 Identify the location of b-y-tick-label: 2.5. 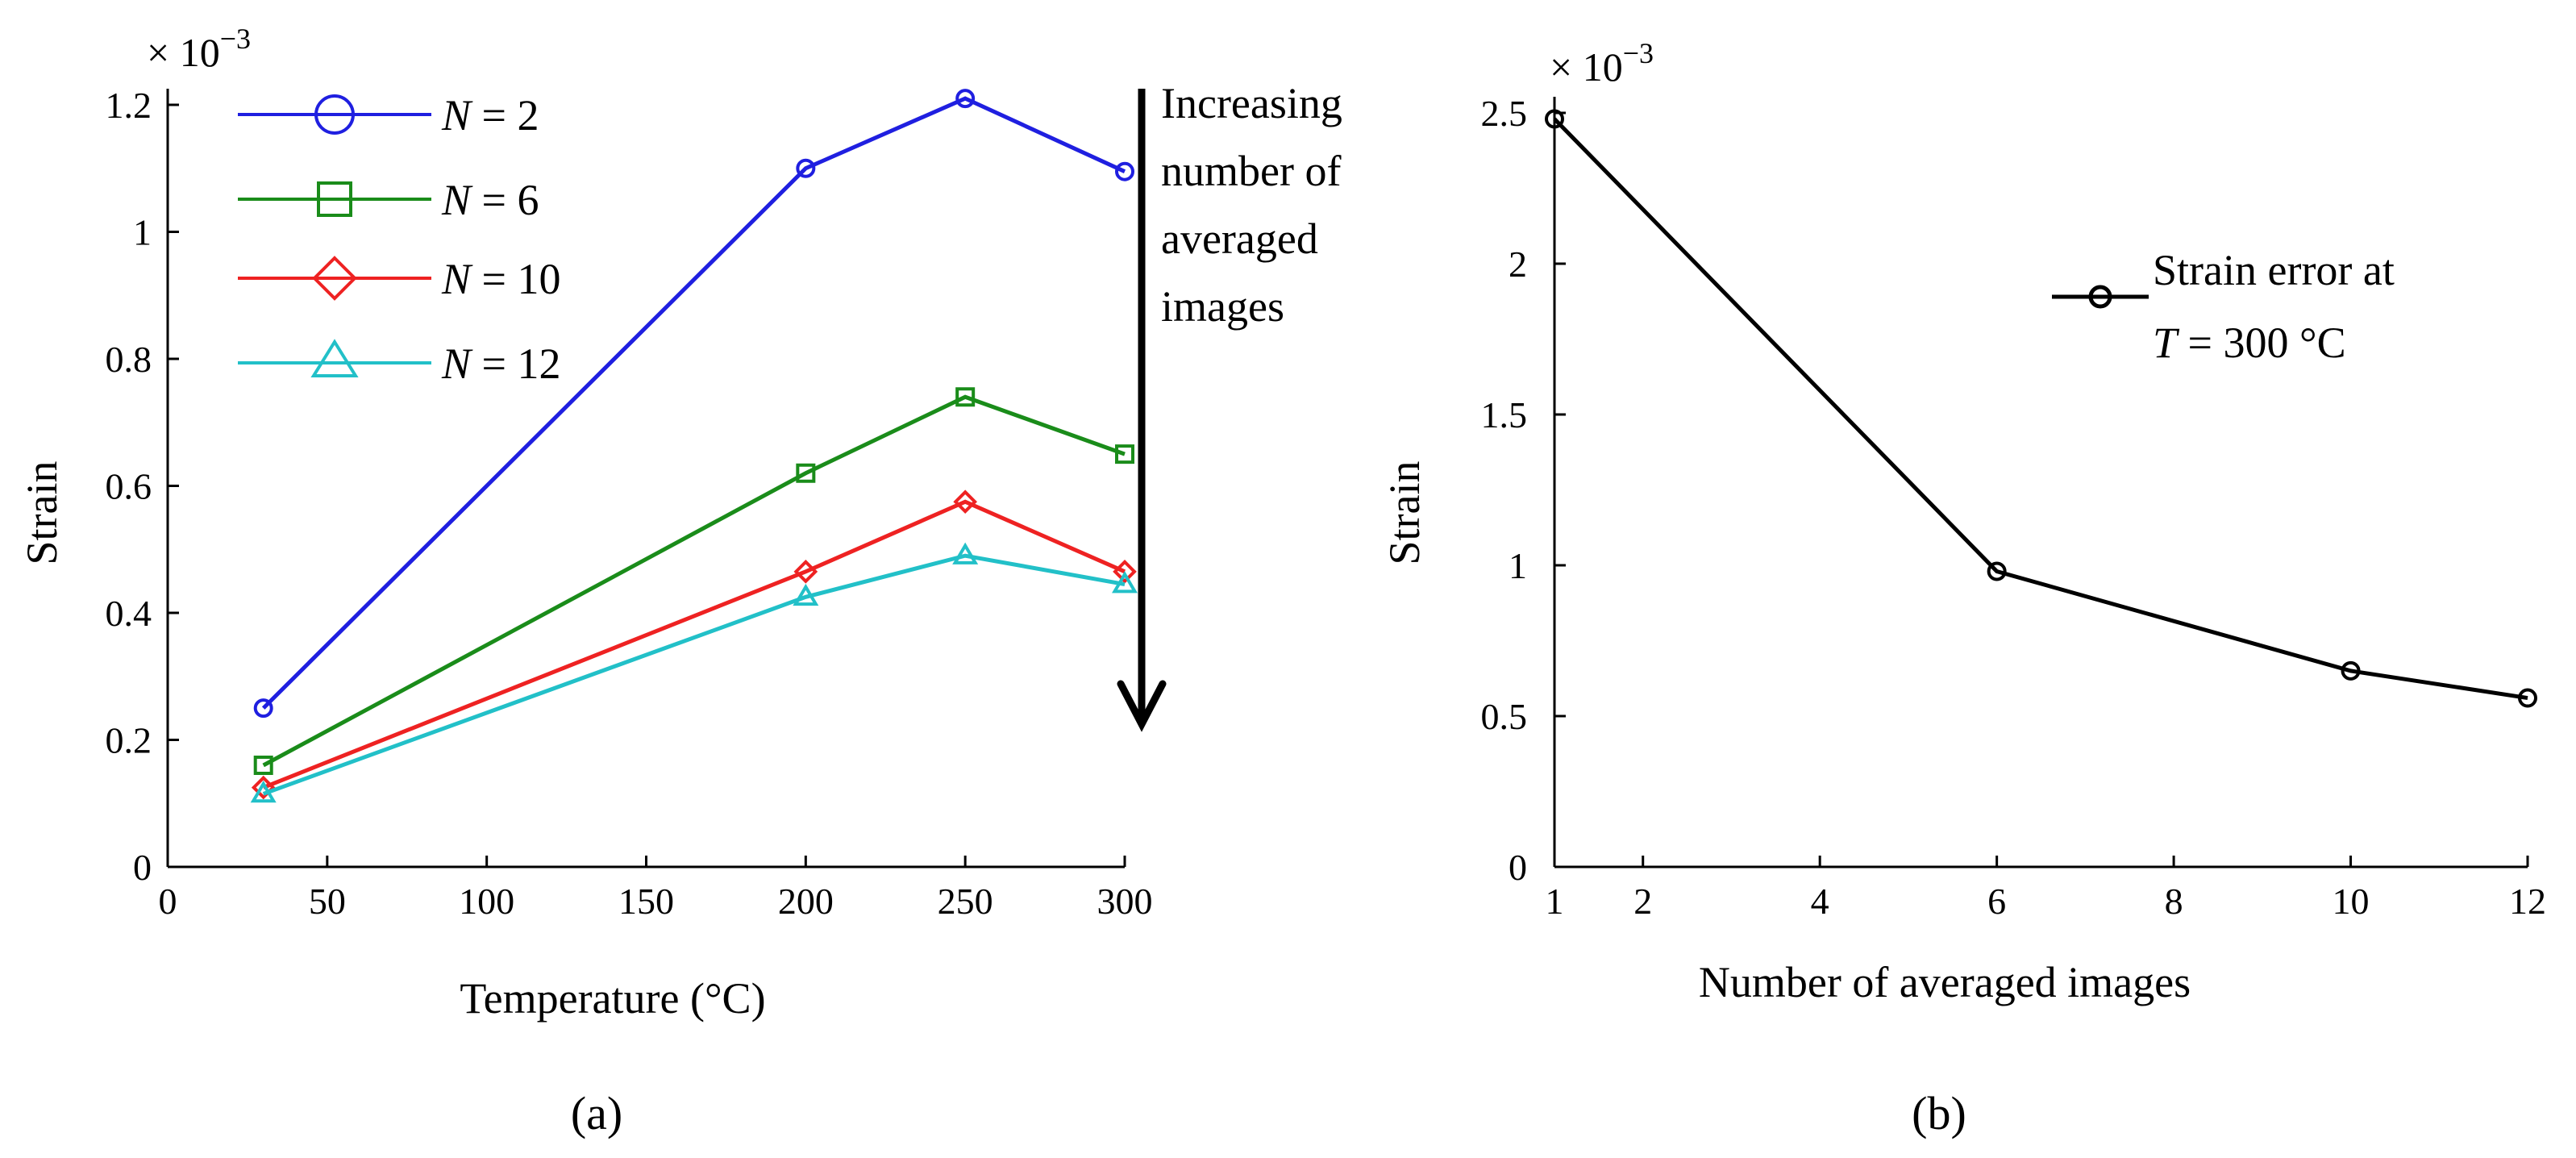
(1505, 114).